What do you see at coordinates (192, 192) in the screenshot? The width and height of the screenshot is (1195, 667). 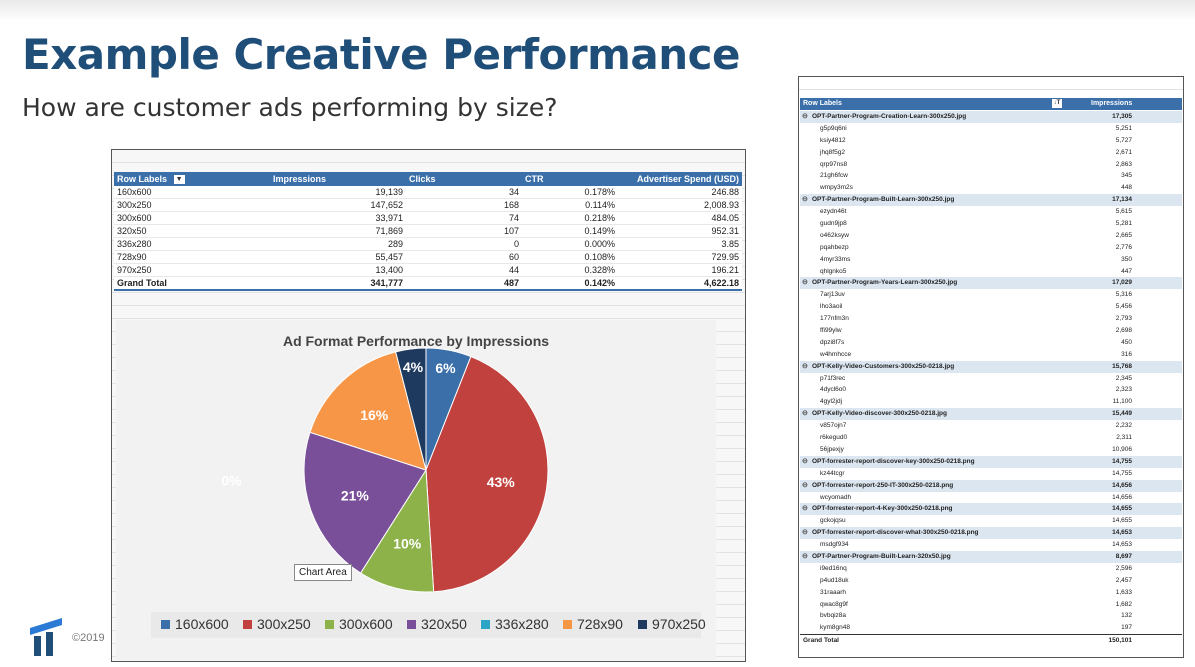 I see `row-label-cell: 160x600` at bounding box center [192, 192].